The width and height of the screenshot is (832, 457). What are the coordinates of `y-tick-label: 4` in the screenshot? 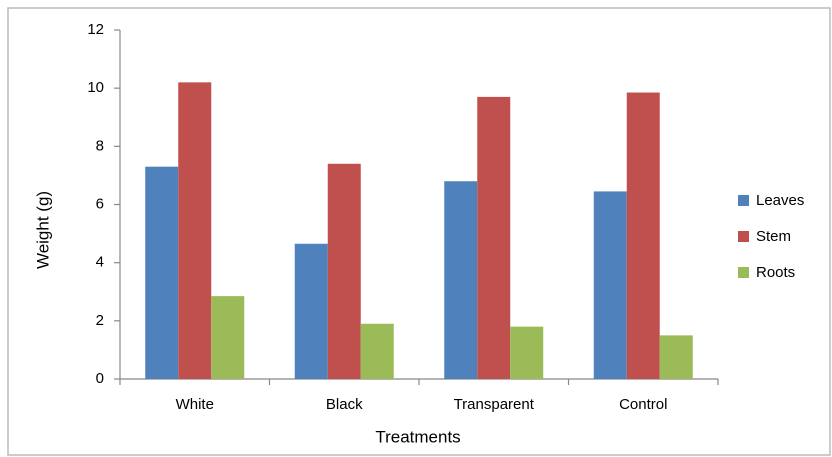 It's located at (100, 262).